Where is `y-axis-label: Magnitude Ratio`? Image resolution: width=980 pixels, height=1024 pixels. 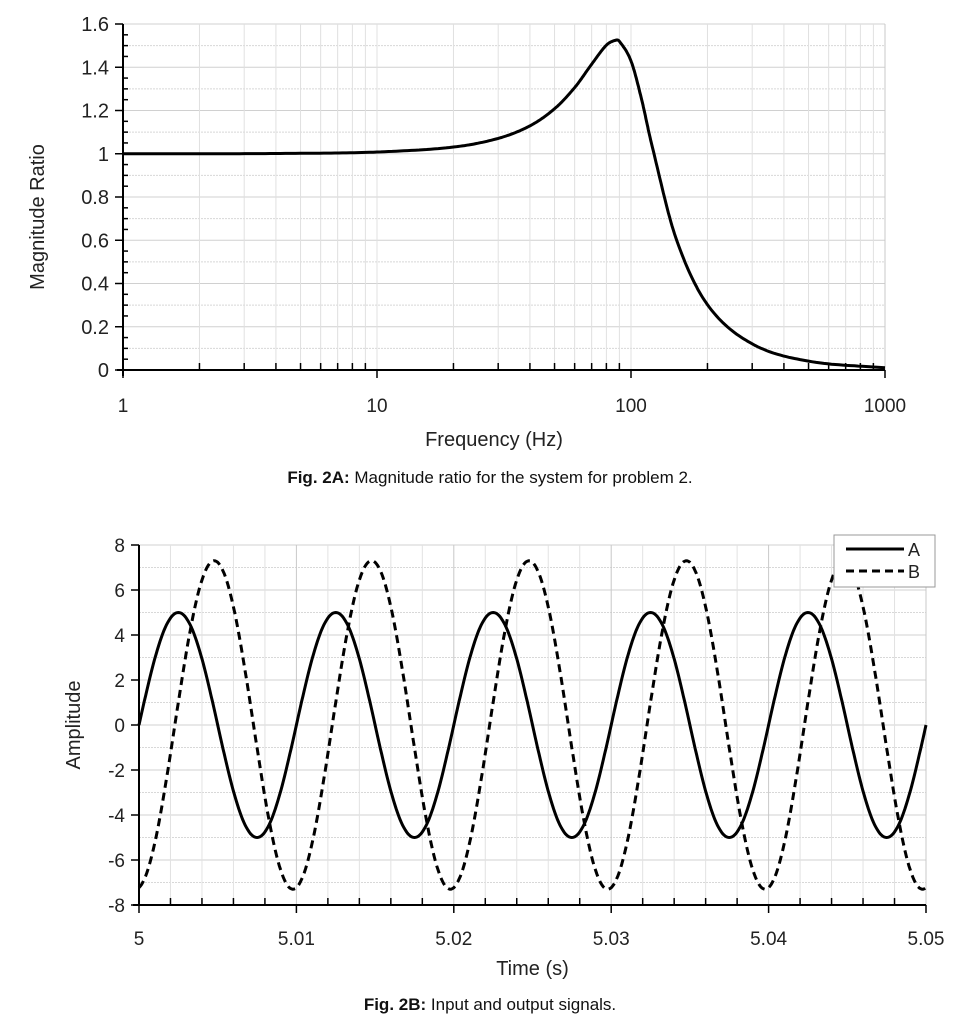
y-axis-label: Magnitude Ratio is located at coordinates (38, 217).